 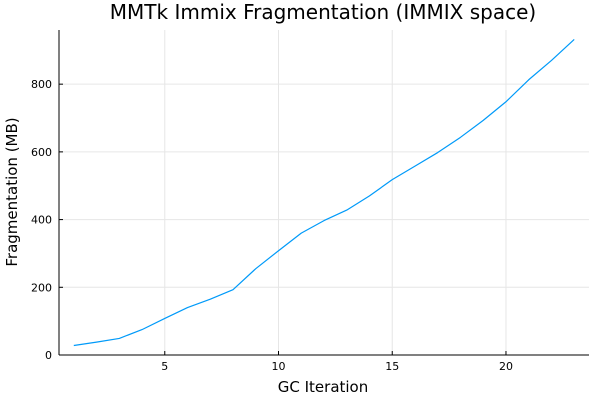 What do you see at coordinates (48, 355) in the screenshot?
I see `y-tick-label: 0` at bounding box center [48, 355].